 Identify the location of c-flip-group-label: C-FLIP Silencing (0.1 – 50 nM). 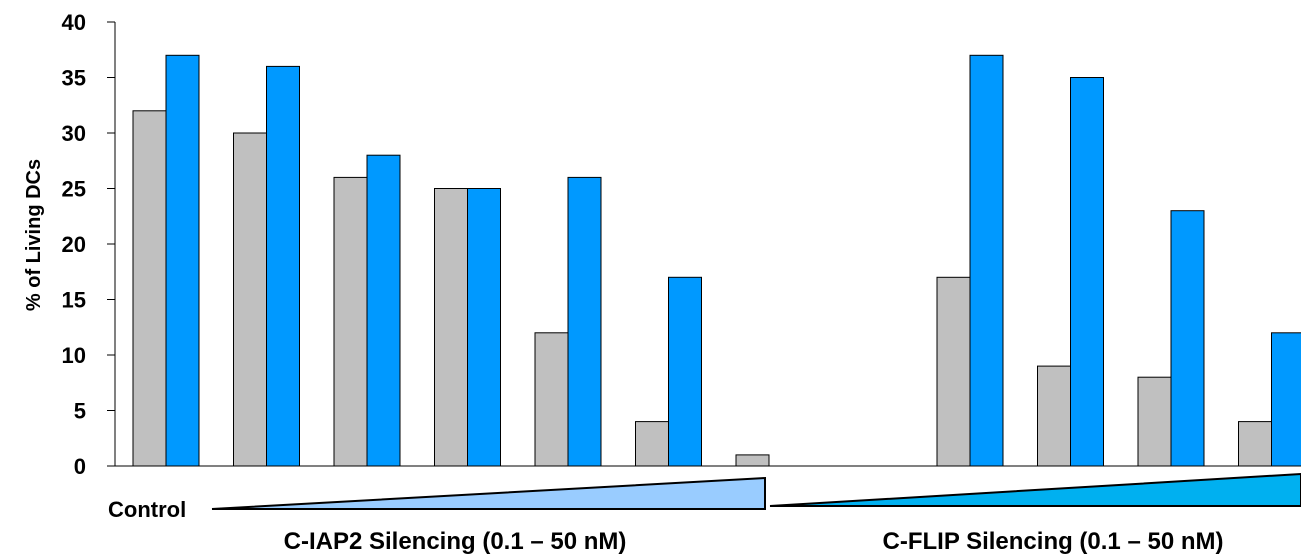
(1053, 541).